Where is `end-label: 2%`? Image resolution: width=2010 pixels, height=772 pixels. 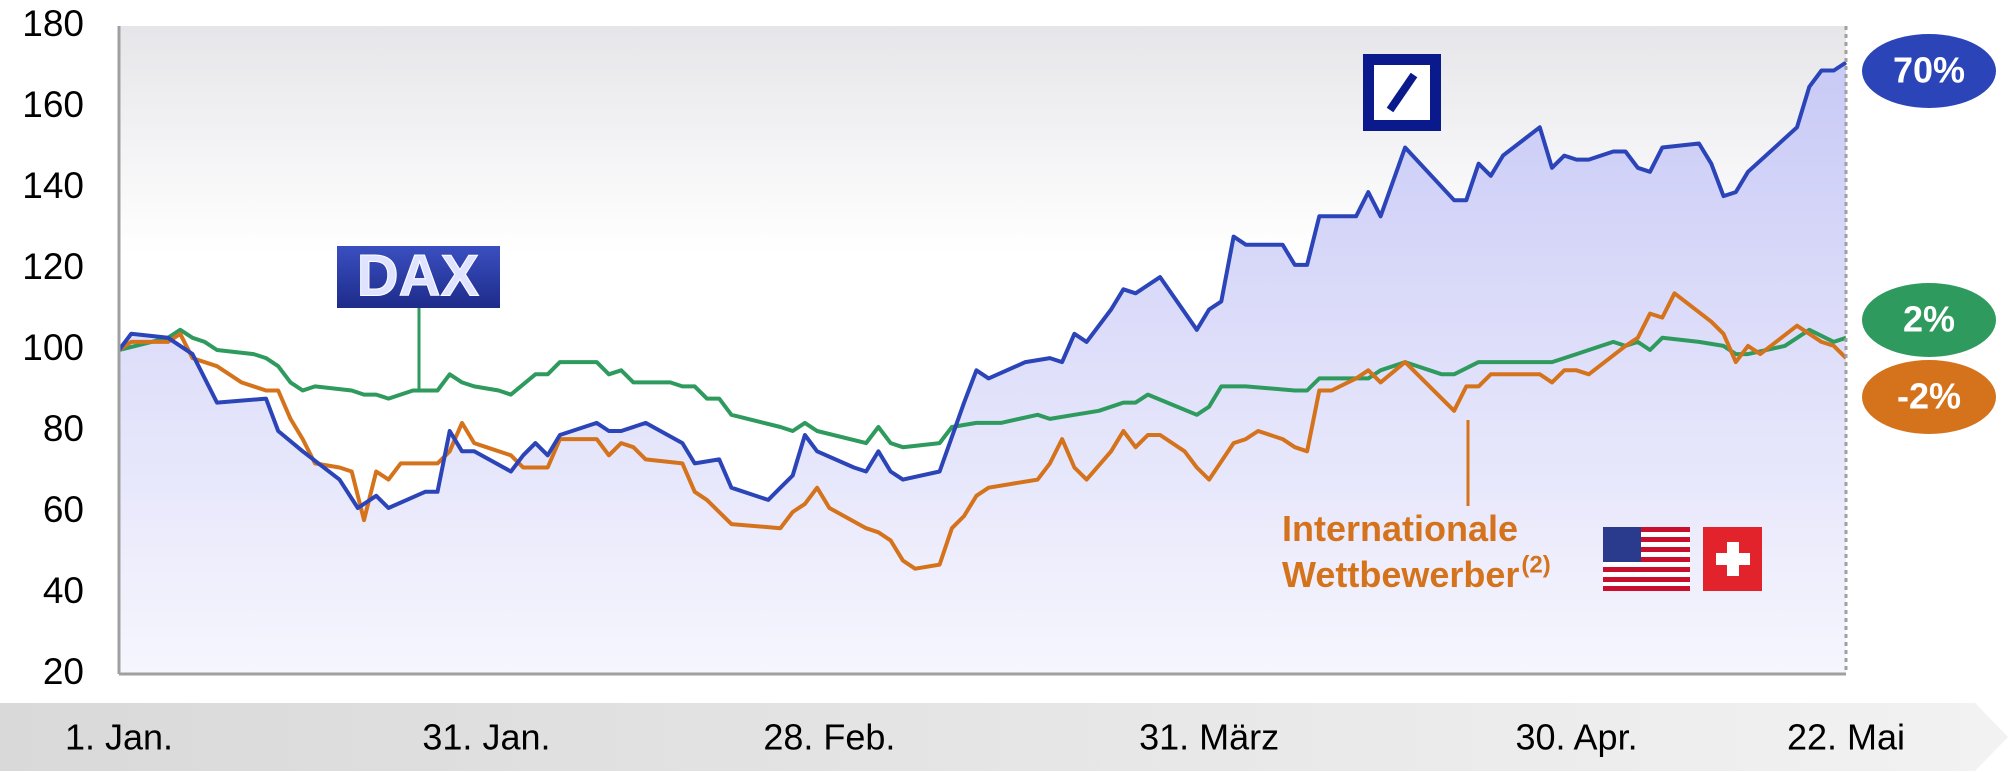 end-label: 2% is located at coordinates (1929, 319).